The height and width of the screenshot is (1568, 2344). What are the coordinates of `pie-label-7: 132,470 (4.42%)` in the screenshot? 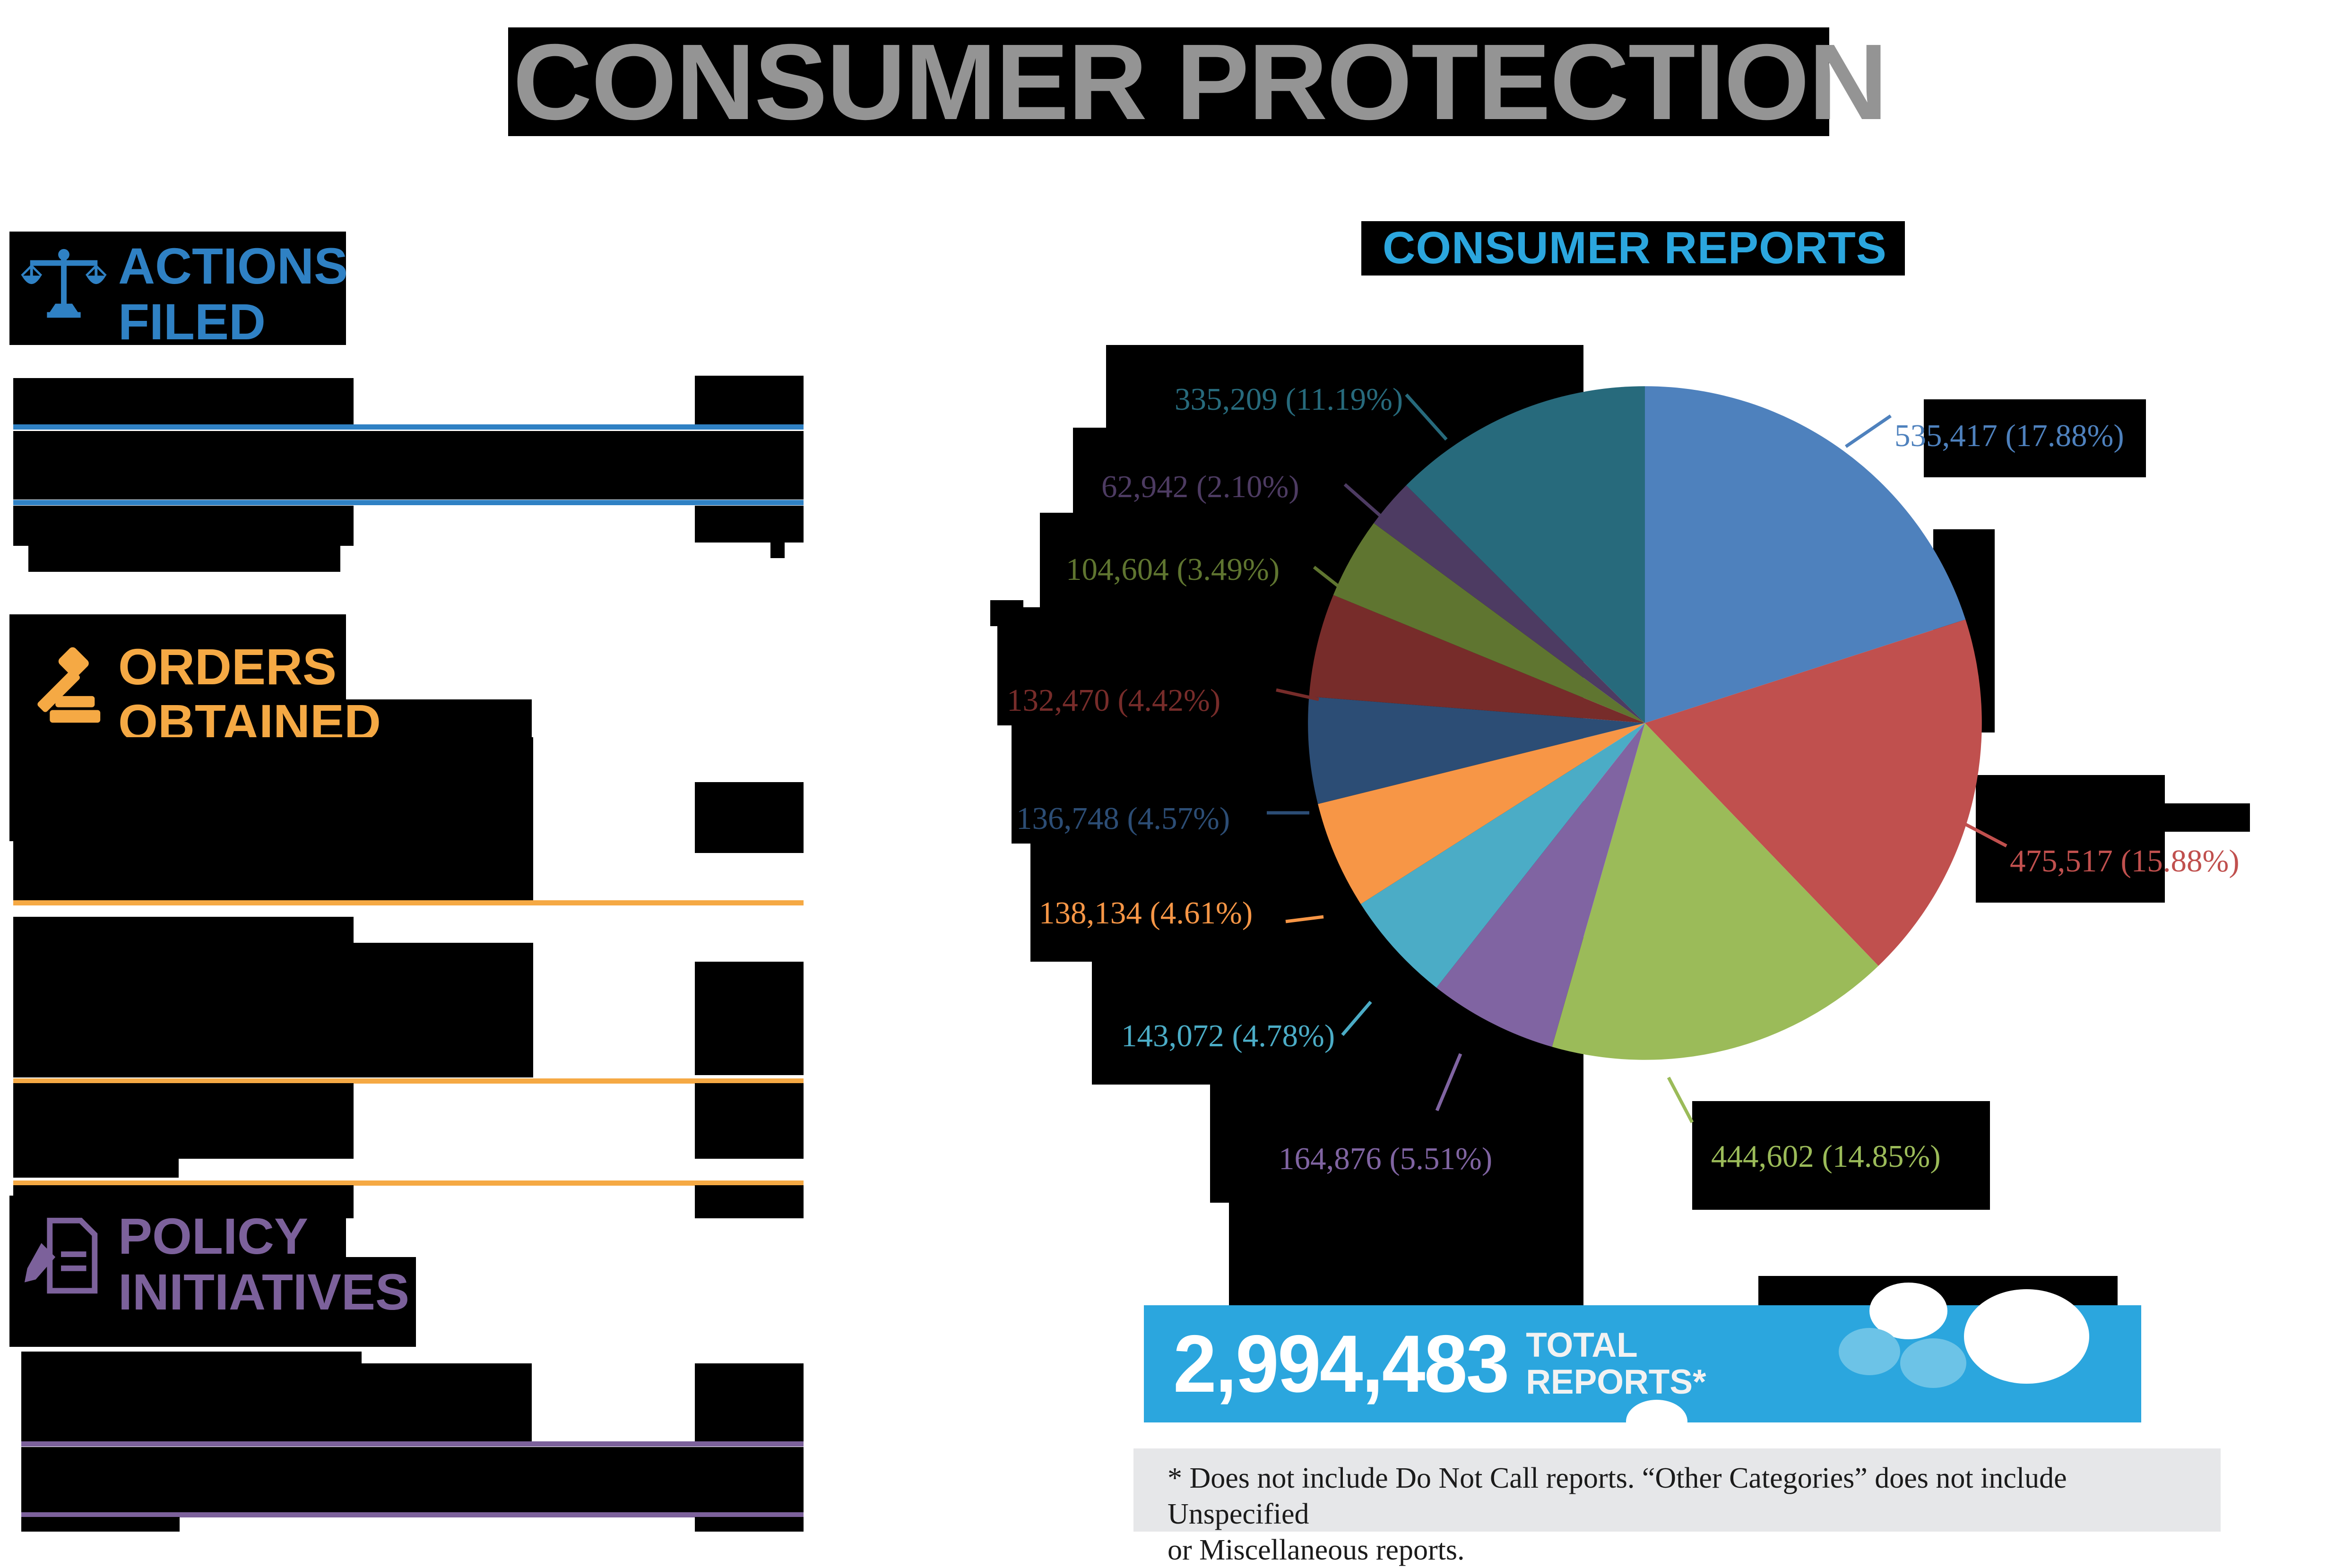 It's located at (1114, 700).